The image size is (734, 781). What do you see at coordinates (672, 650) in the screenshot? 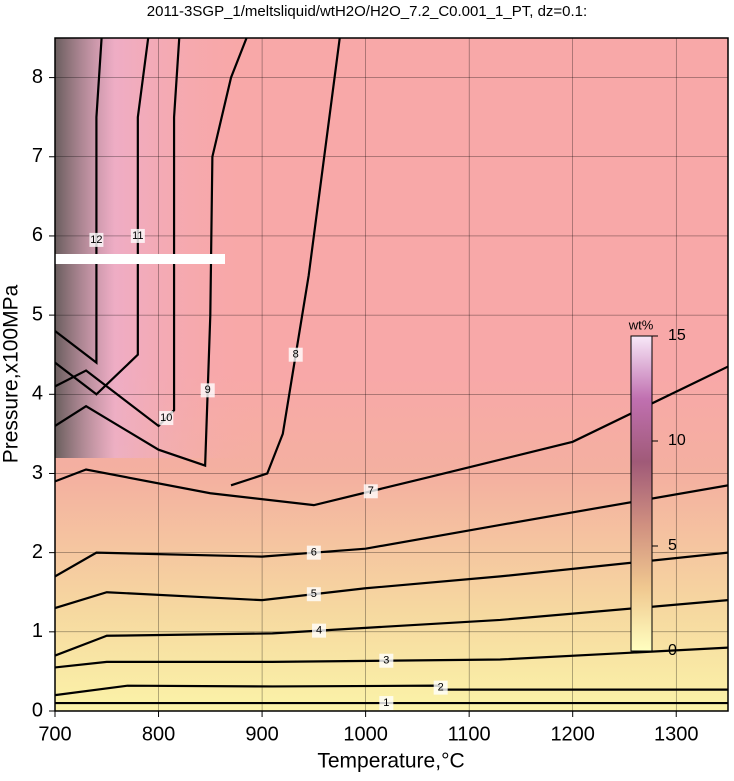
I see `colorbar-tick-label: 0` at bounding box center [672, 650].